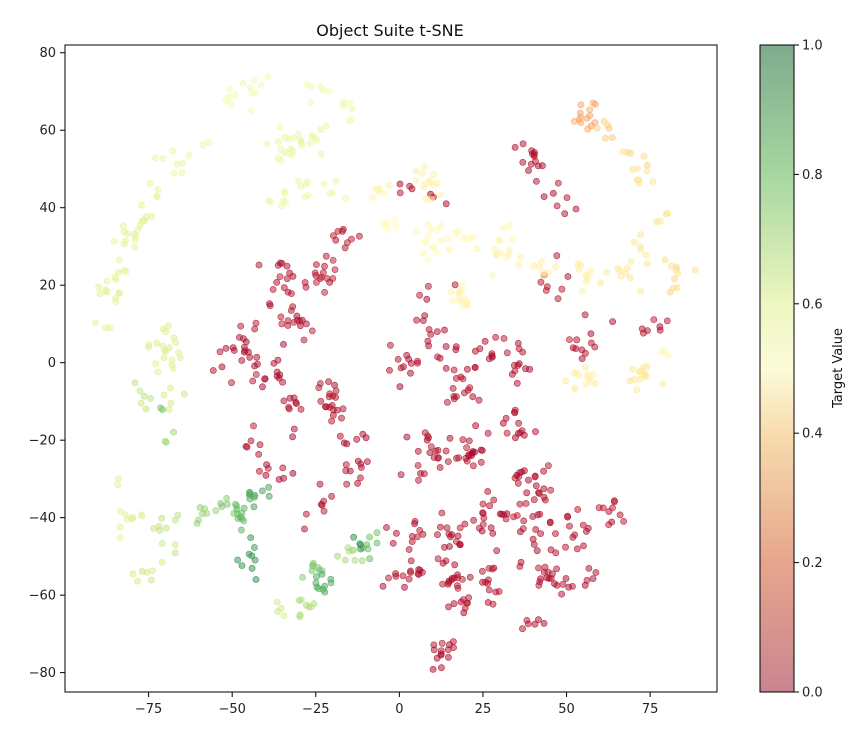  What do you see at coordinates (42, 441) in the screenshot?
I see `y-tick-label: −20` at bounding box center [42, 441].